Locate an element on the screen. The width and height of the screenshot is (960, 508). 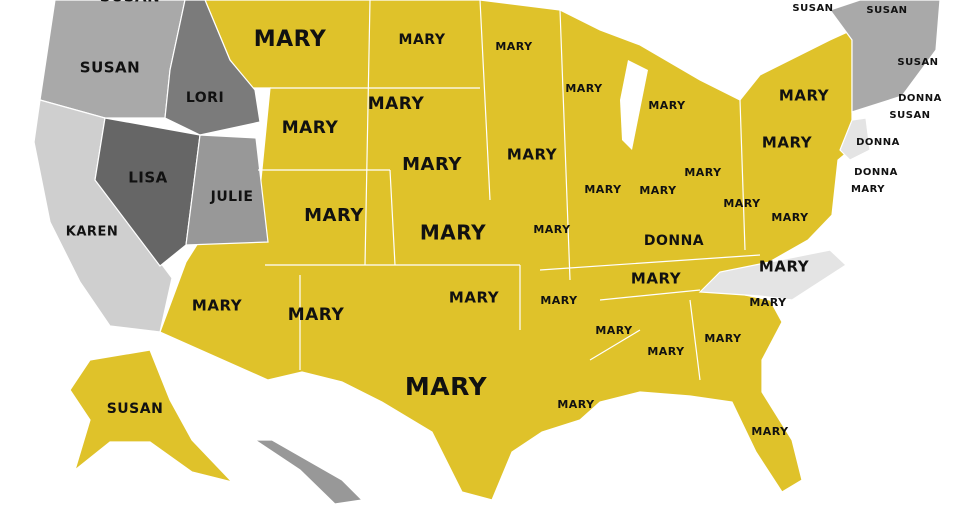
northeast is located at coordinates (885, 56).